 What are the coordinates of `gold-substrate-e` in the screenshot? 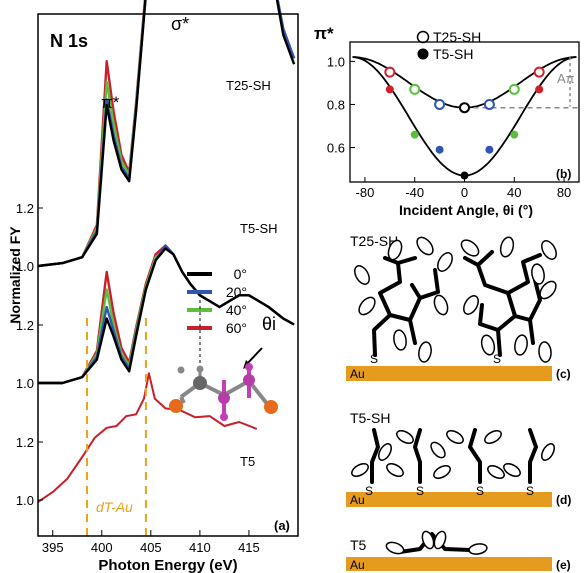 It's located at (449, 564).